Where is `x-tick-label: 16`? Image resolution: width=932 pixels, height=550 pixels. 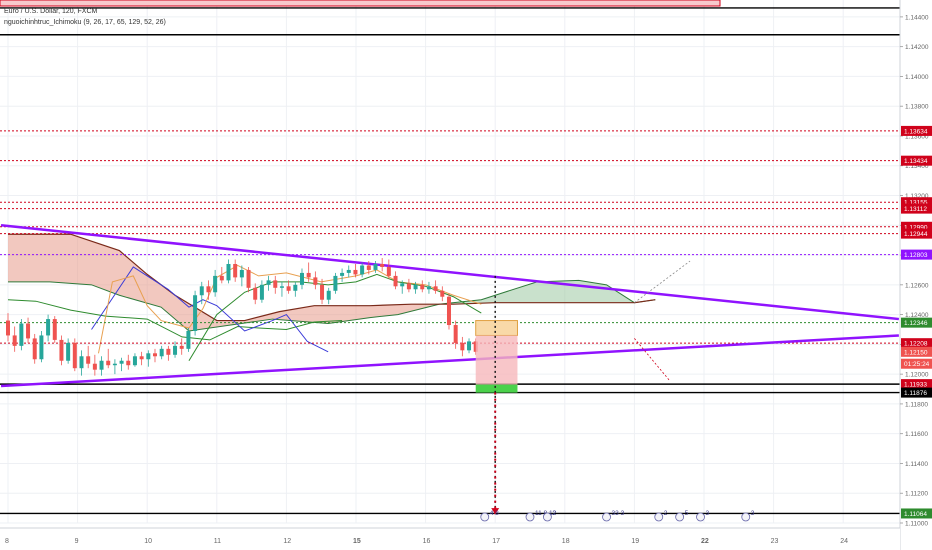 x-tick-label: 16 is located at coordinates (427, 541).